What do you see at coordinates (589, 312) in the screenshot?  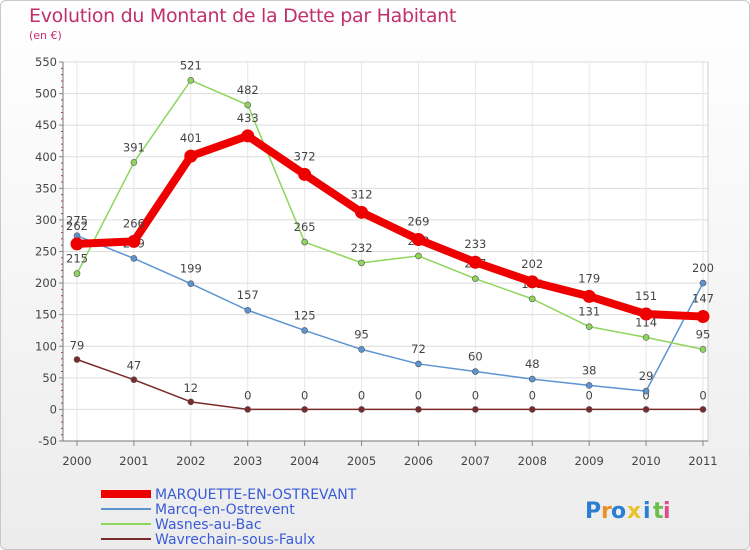 I see `data-label: 131` at bounding box center [589, 312].